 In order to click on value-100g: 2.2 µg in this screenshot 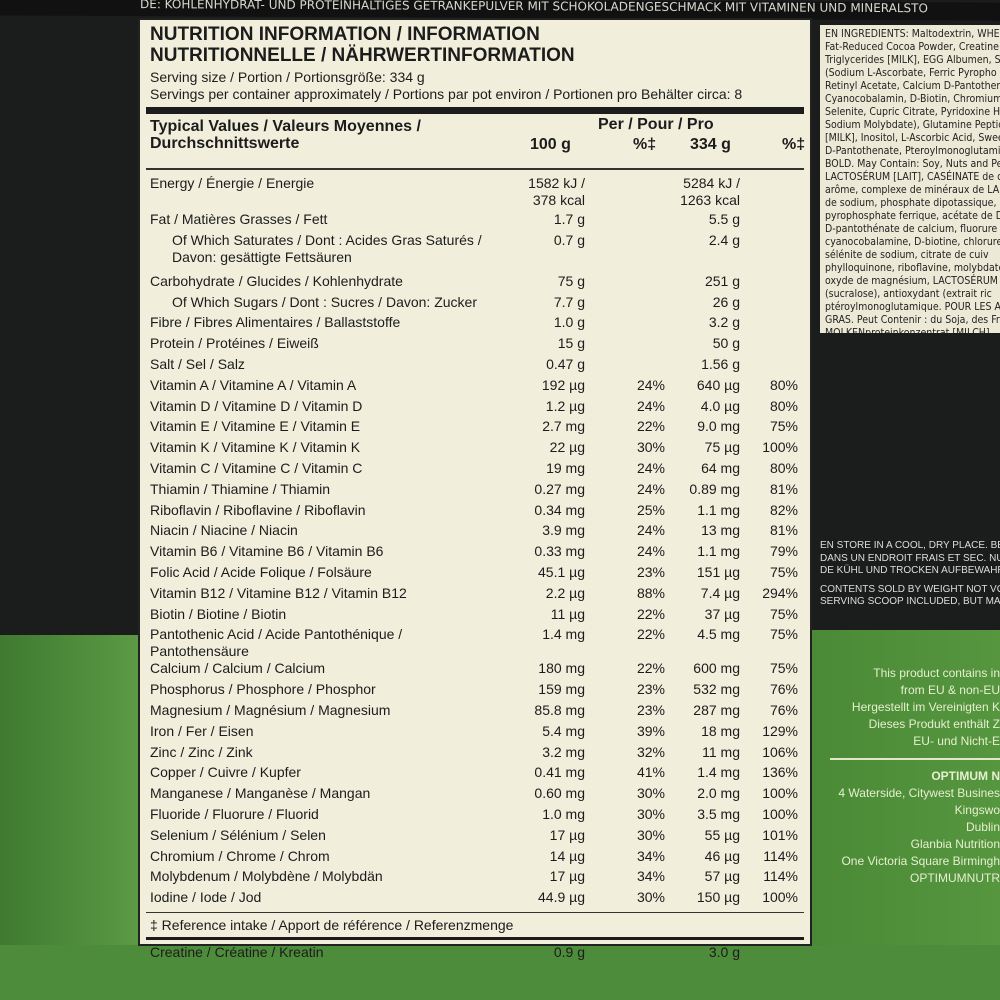, I will do `click(565, 592)`.